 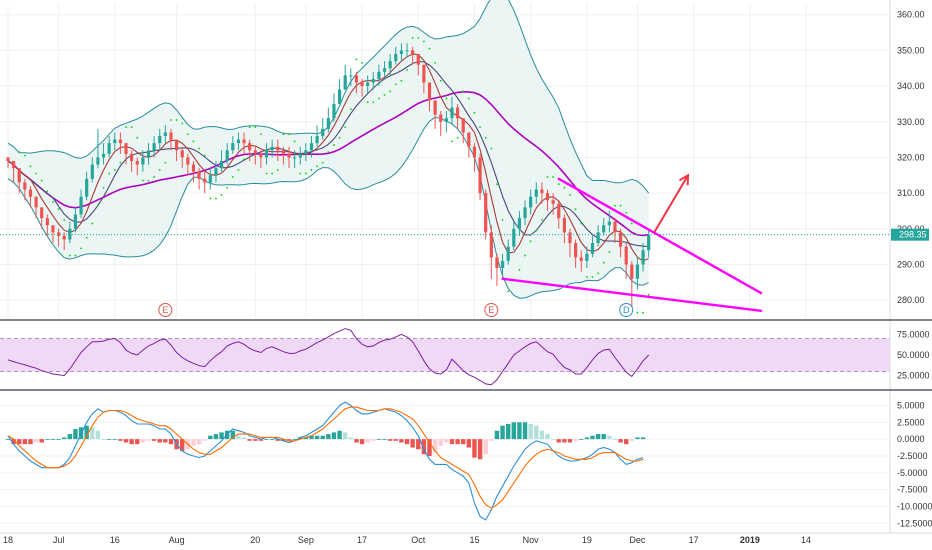 I want to click on rsi-axis: 75.0000 50.0000 25.0000, so click(x=909, y=353).